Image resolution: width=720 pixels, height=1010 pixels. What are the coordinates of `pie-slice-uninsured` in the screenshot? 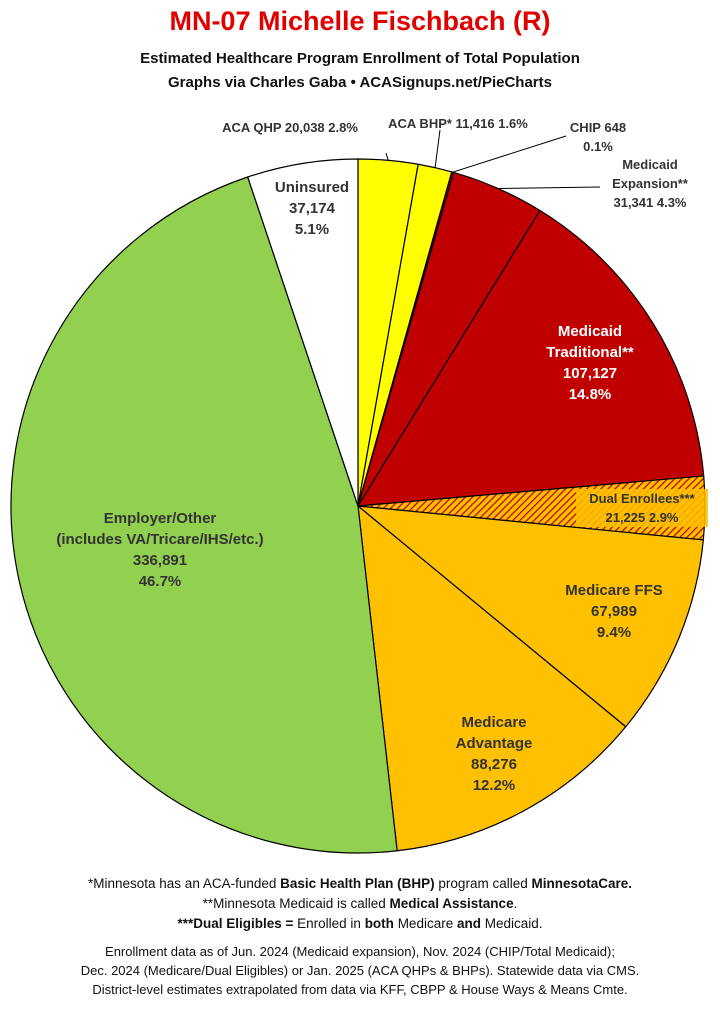 It's located at (302, 332).